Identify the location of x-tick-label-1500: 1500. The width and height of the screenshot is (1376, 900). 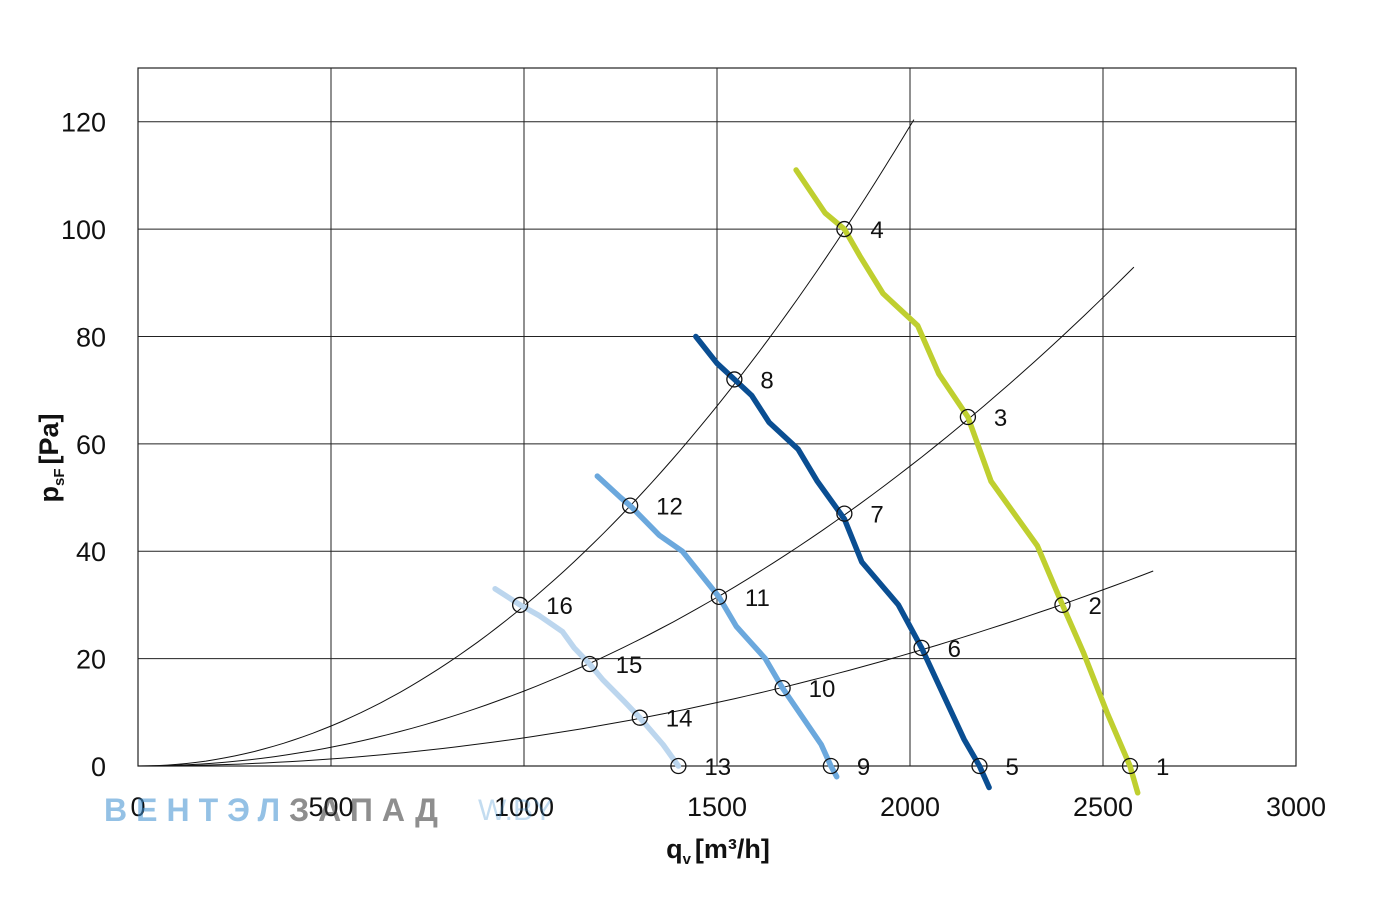
(717, 807).